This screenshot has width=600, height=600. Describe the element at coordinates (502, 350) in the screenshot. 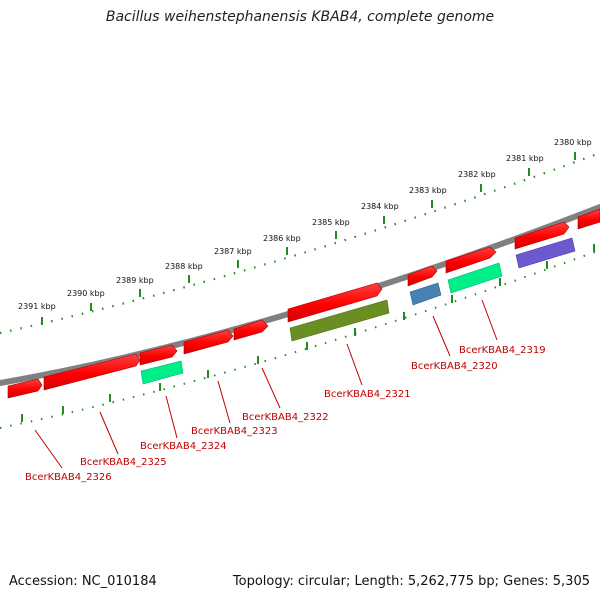

I see `gene-label-2319: BcerKBAB4_2319` at that location.